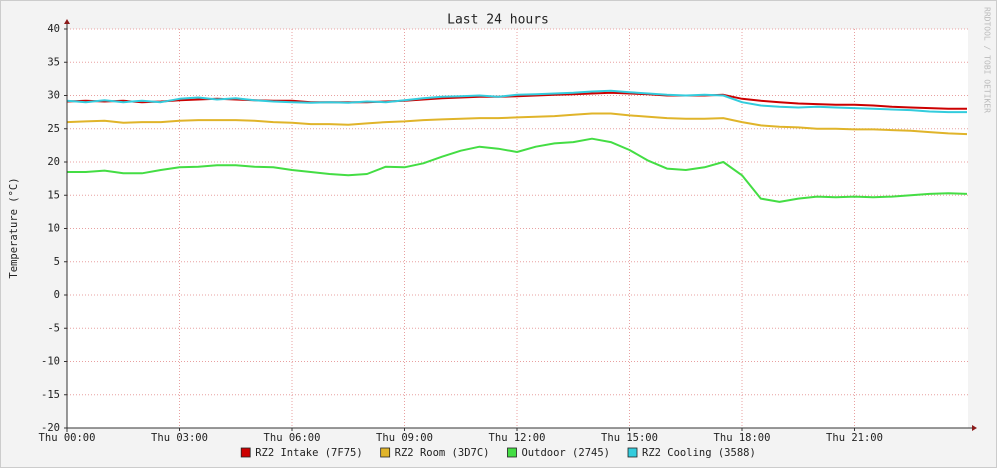 The width and height of the screenshot is (997, 468). What do you see at coordinates (53, 96) in the screenshot?
I see `y-tick-label: 30` at bounding box center [53, 96].